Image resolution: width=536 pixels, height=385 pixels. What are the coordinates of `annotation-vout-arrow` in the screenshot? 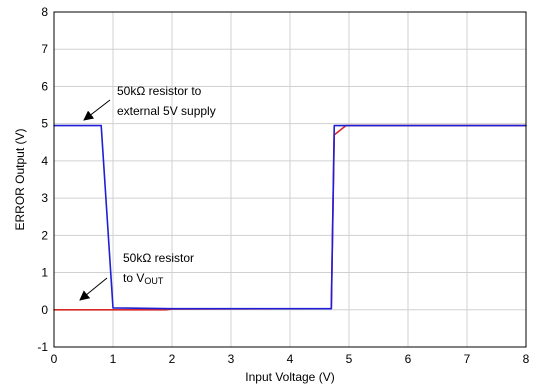 It's located at (93, 289).